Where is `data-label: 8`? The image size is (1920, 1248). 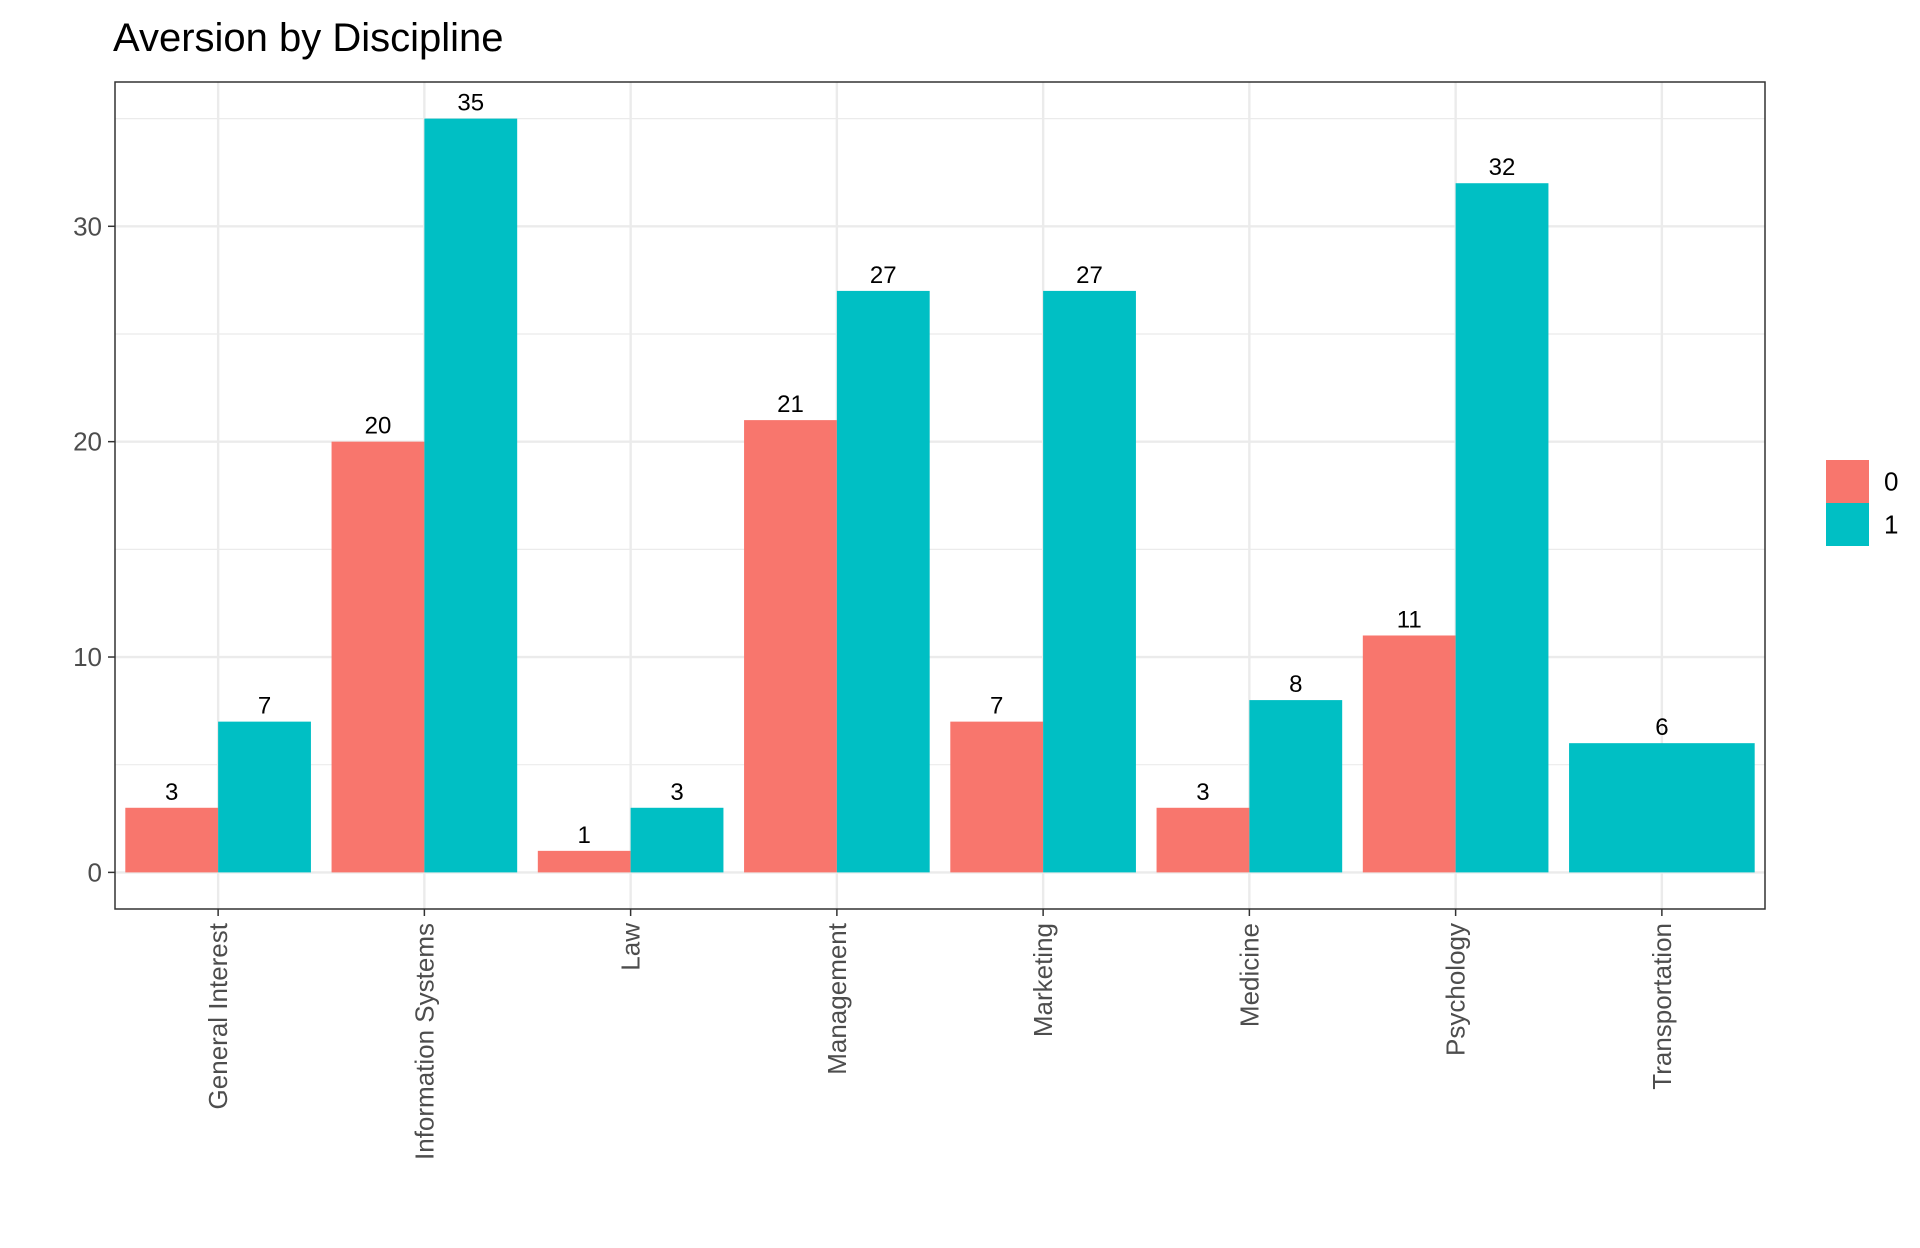 data-label: 8 is located at coordinates (1295, 684).